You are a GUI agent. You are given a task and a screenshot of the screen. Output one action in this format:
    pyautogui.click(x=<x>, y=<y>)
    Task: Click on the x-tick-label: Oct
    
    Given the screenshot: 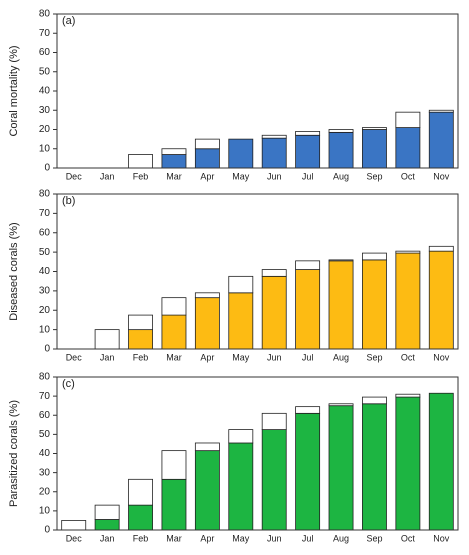 What is the action you would take?
    pyautogui.click(x=408, y=176)
    